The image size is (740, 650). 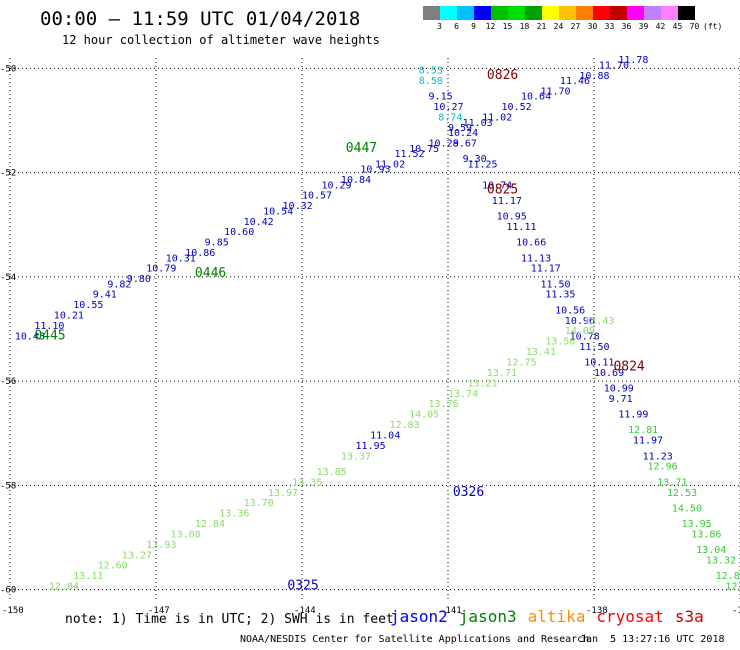 What do you see at coordinates (630, 616) in the screenshot?
I see `legend-cryosat: cryosat` at bounding box center [630, 616].